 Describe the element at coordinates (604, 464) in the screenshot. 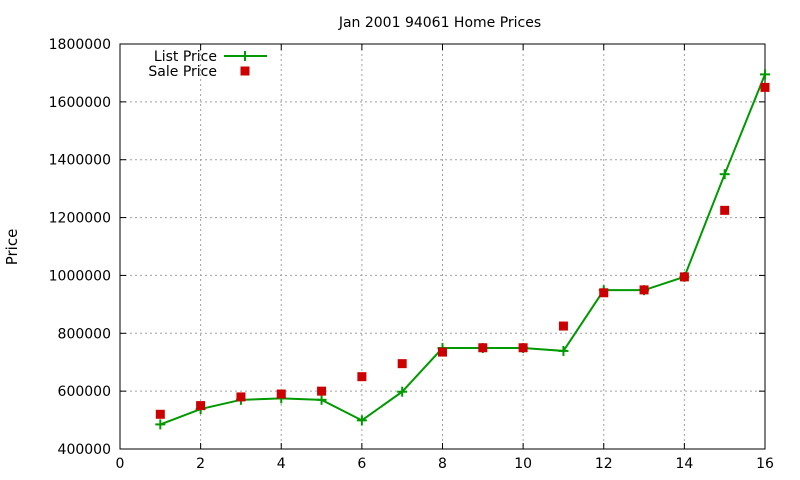

I see `x-tick-label: 12` at that location.